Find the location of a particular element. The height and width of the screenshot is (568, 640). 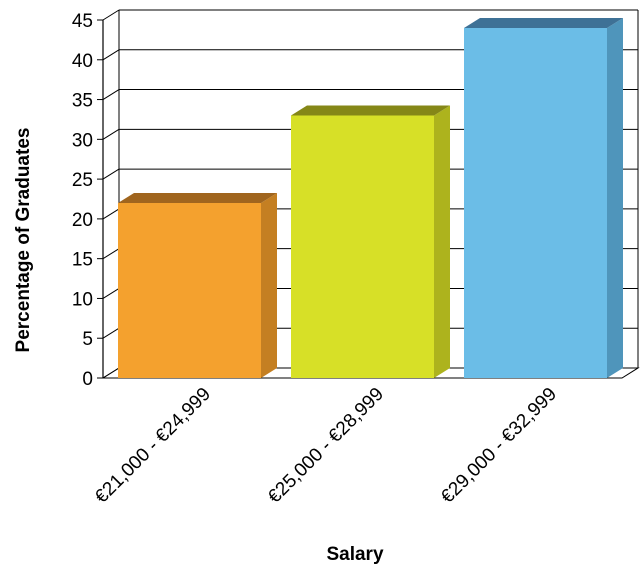

y-tick-labels: 0 5 10 15 20 25 30 35 40 45 is located at coordinates (82, 200).